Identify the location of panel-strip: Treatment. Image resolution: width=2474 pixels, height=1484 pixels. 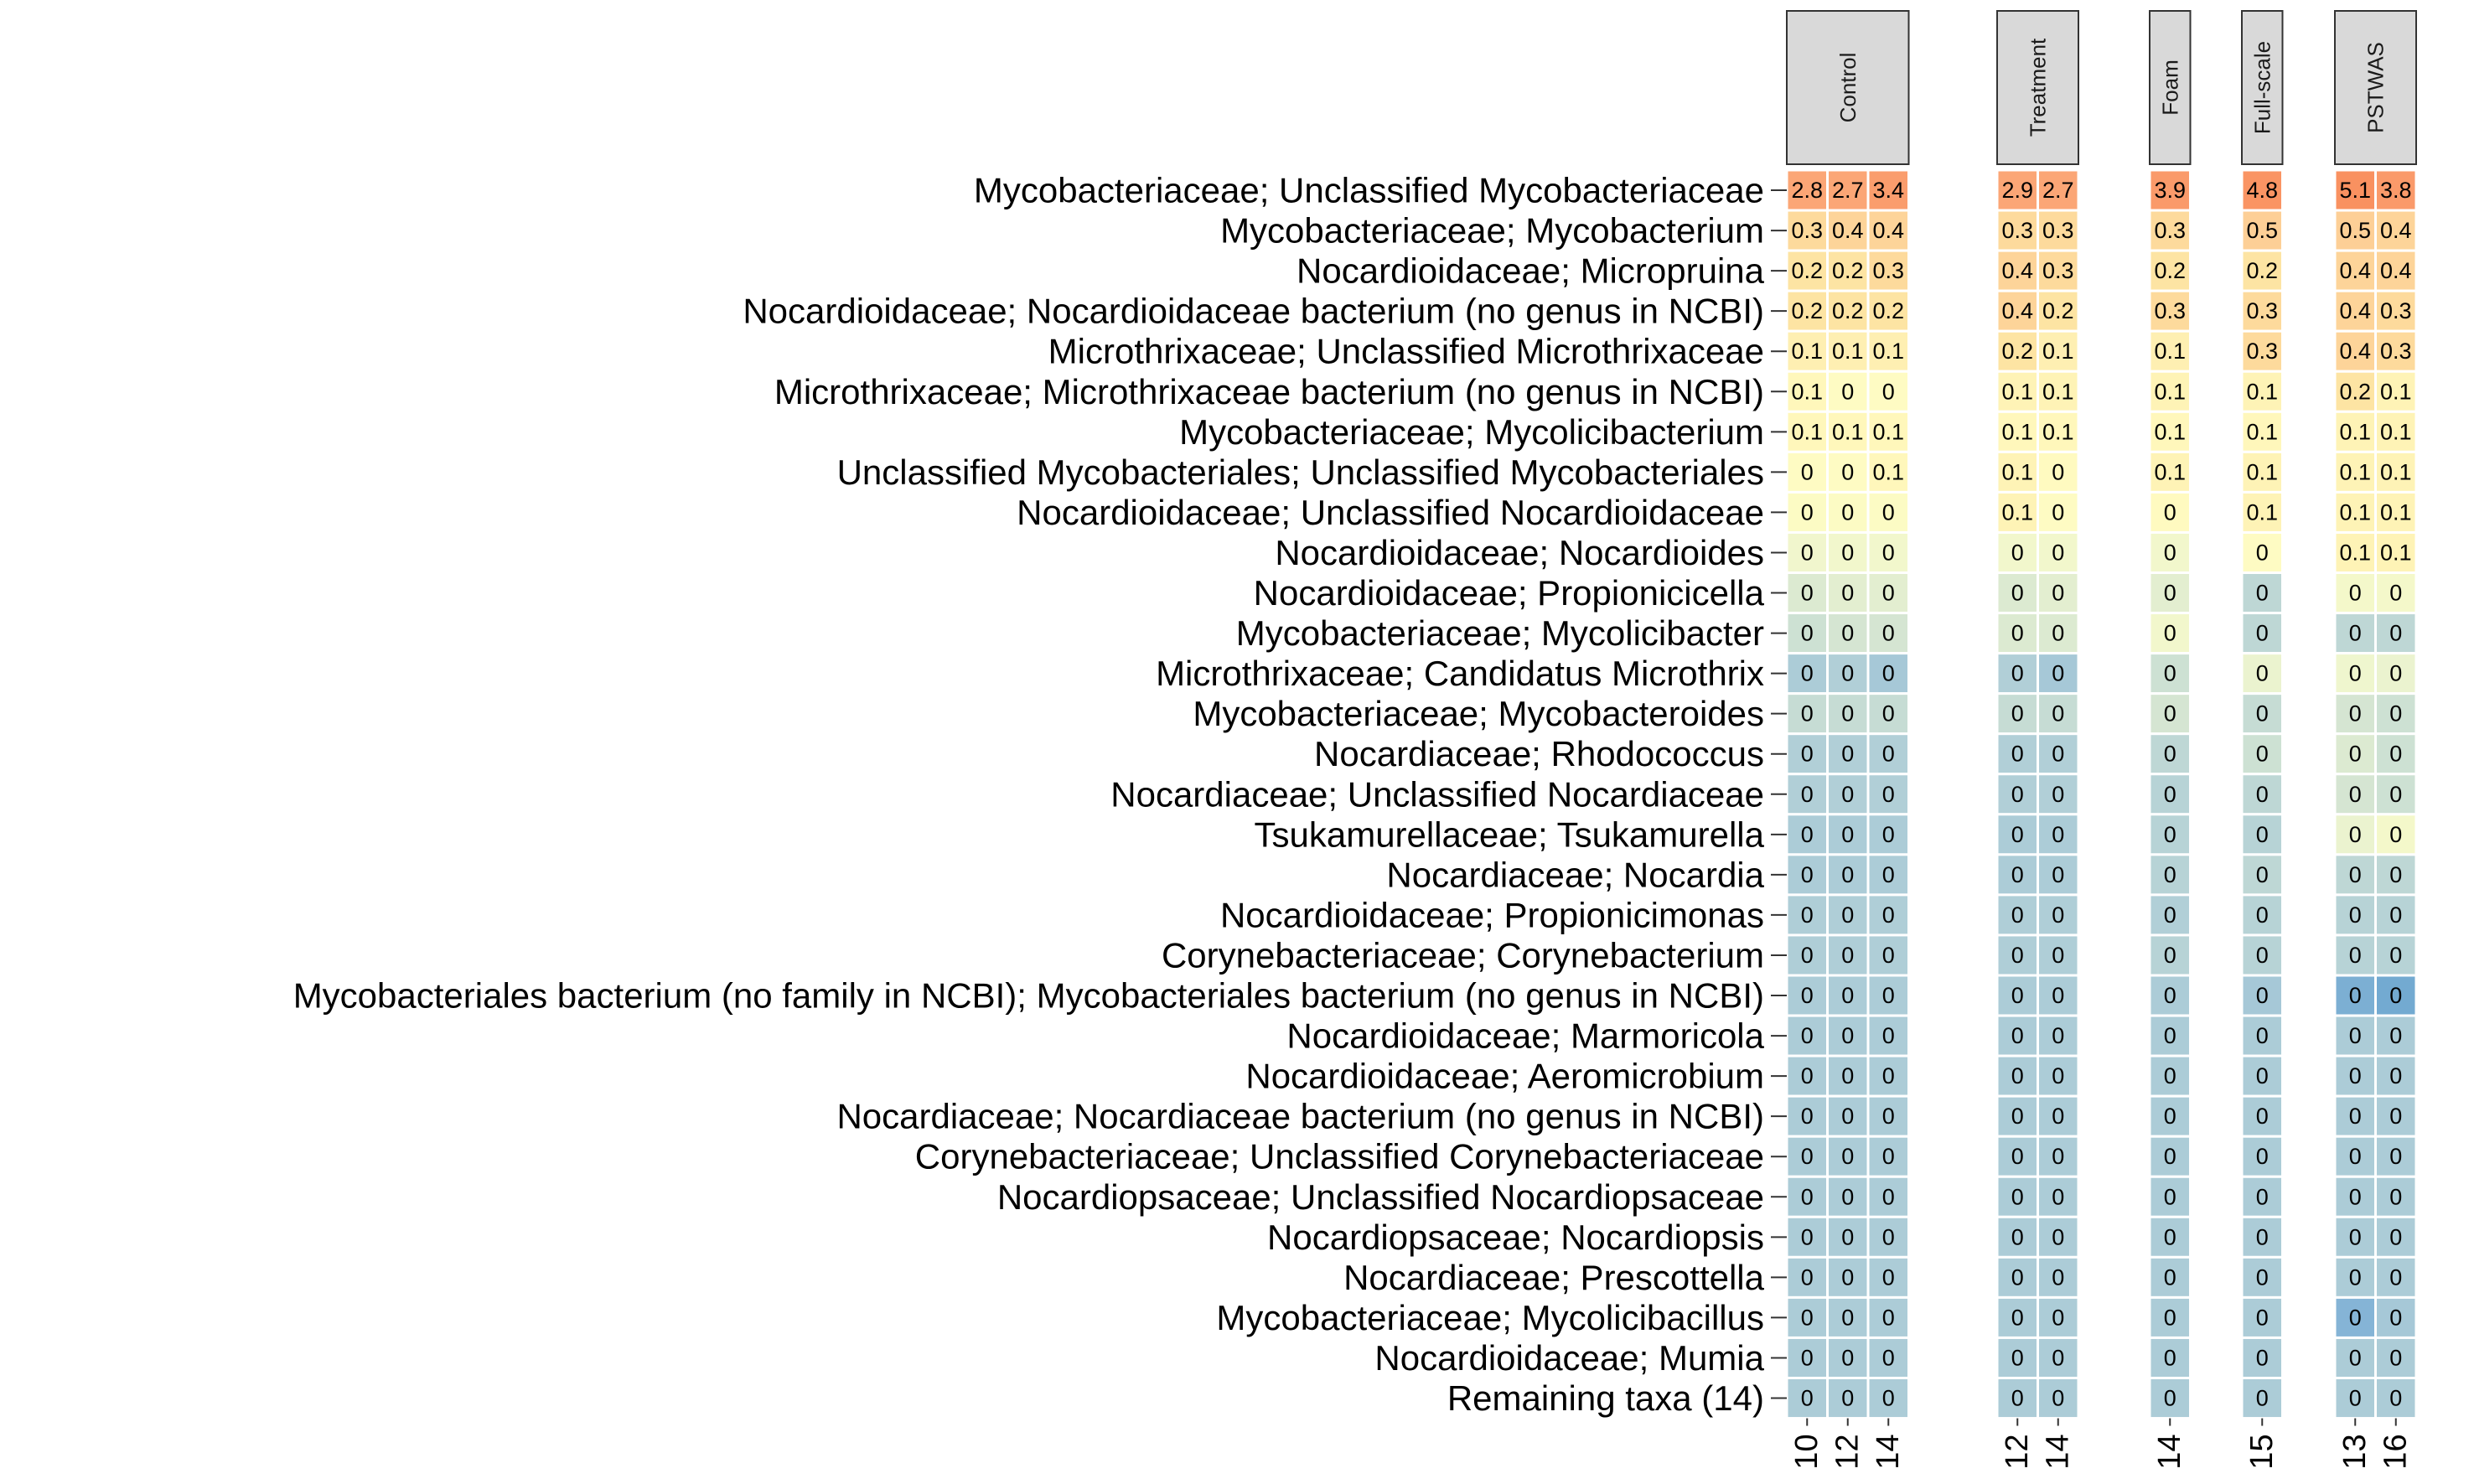
(2037, 87).